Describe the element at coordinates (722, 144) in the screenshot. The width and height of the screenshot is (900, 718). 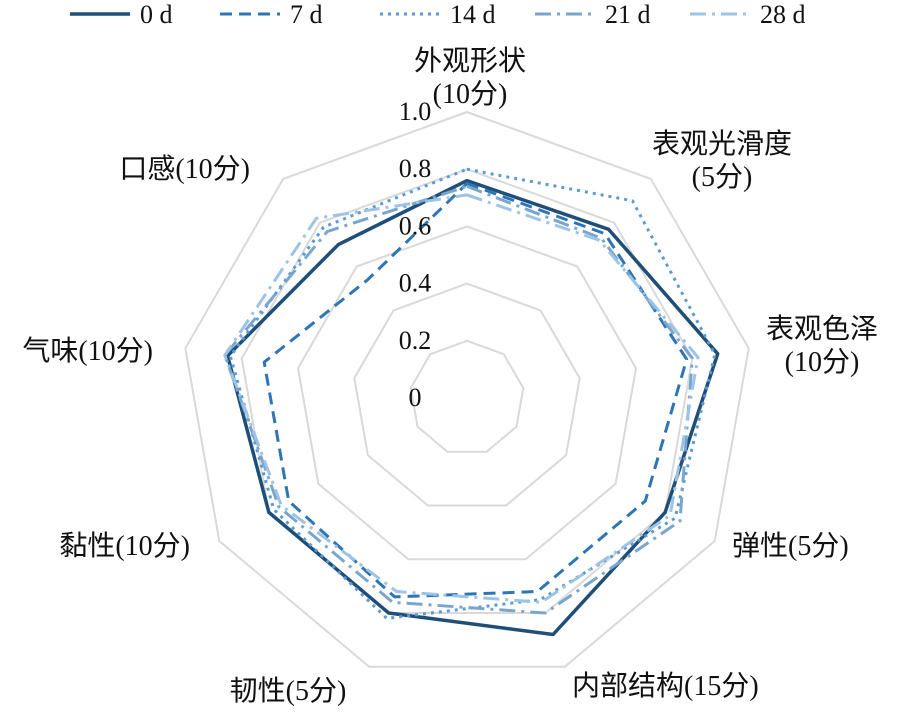
I see `axis-label: 表观光滑度` at that location.